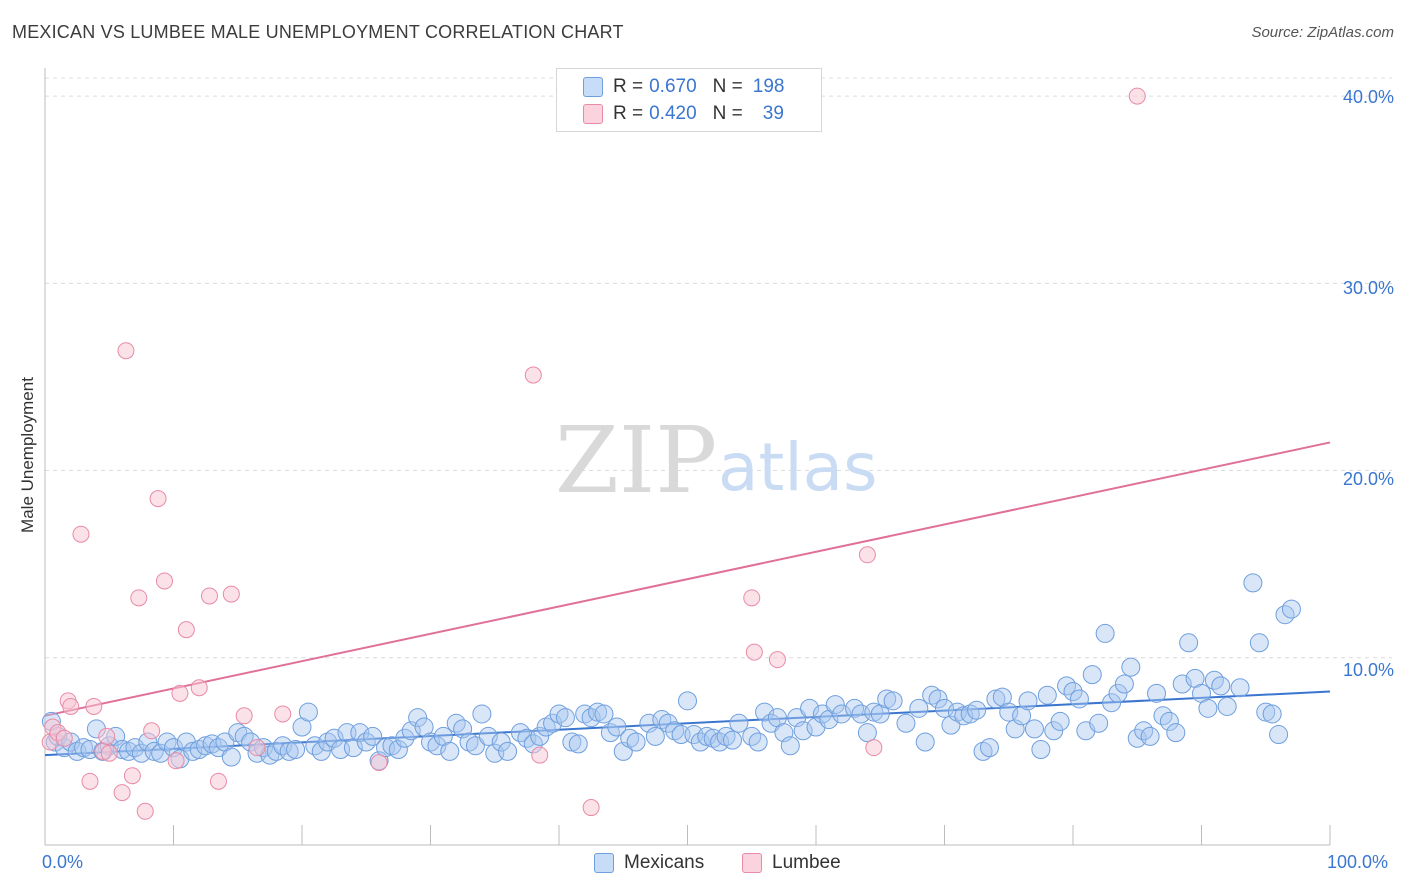 This screenshot has width=1406, height=892. What do you see at coordinates (1368, 97) in the screenshot?
I see `y-tick-40: 40.0%` at bounding box center [1368, 97].